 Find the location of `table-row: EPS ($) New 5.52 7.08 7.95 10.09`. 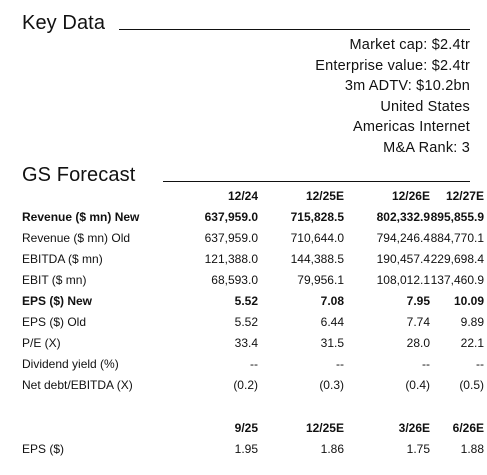

table-row: EPS ($) New 5.52 7.08 7.95 10.09 is located at coordinates (253, 300).